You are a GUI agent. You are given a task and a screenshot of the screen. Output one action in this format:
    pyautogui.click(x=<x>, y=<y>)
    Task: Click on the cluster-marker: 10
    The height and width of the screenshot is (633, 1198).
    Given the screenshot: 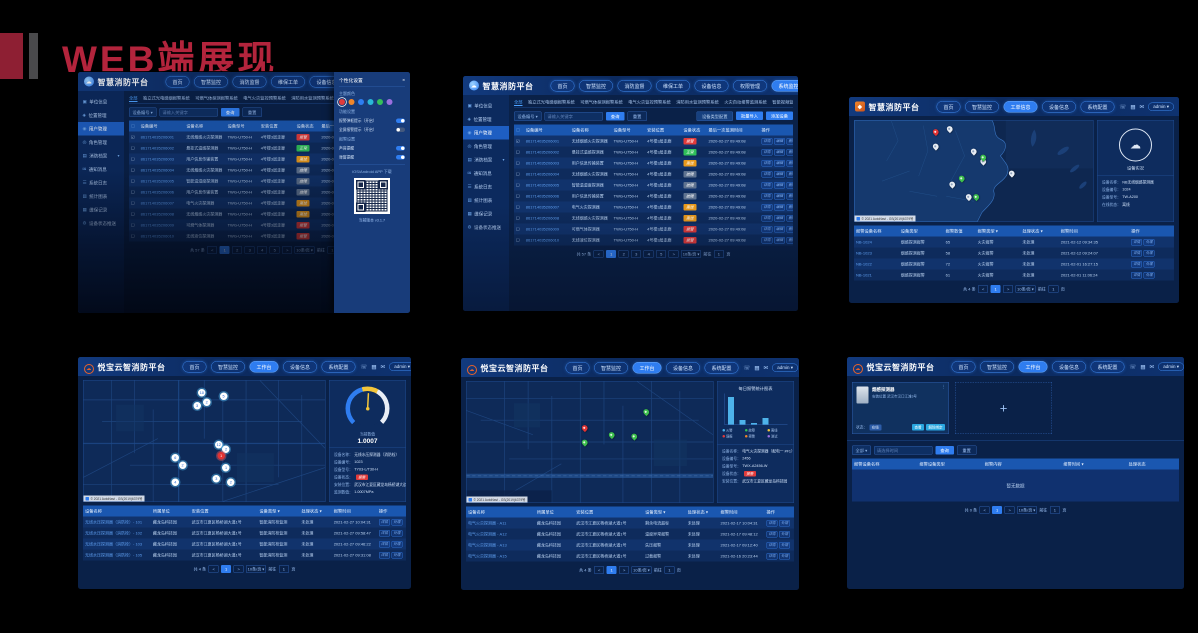 What is the action you would take?
    pyautogui.click(x=202, y=392)
    